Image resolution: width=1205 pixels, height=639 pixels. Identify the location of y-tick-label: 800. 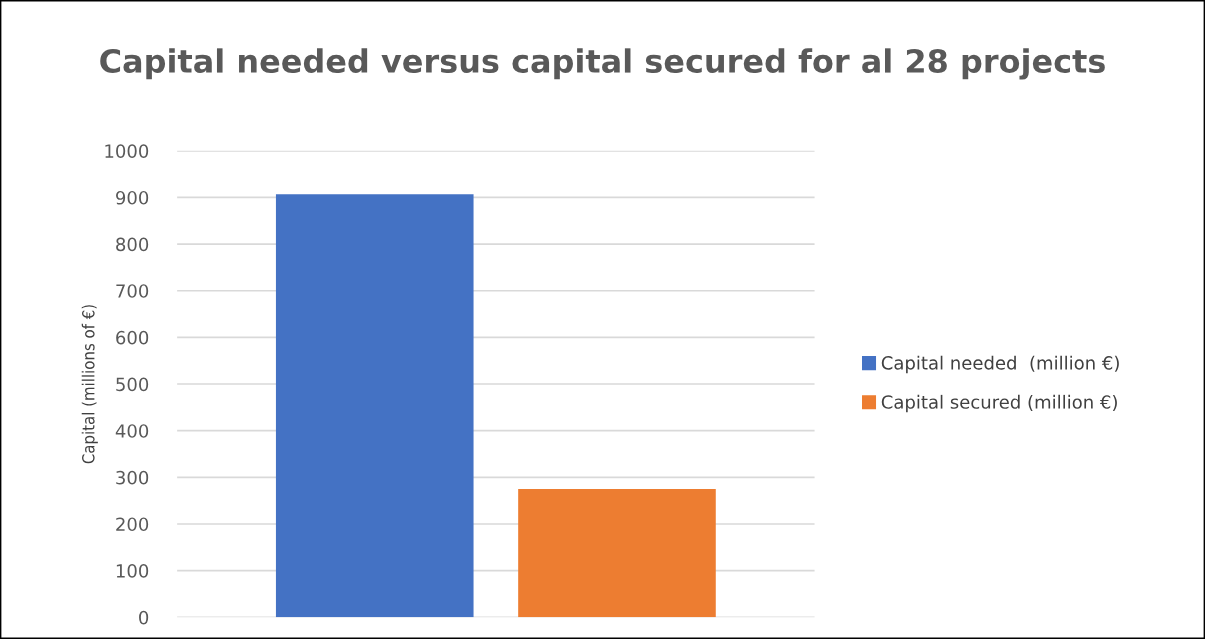
(132, 244).